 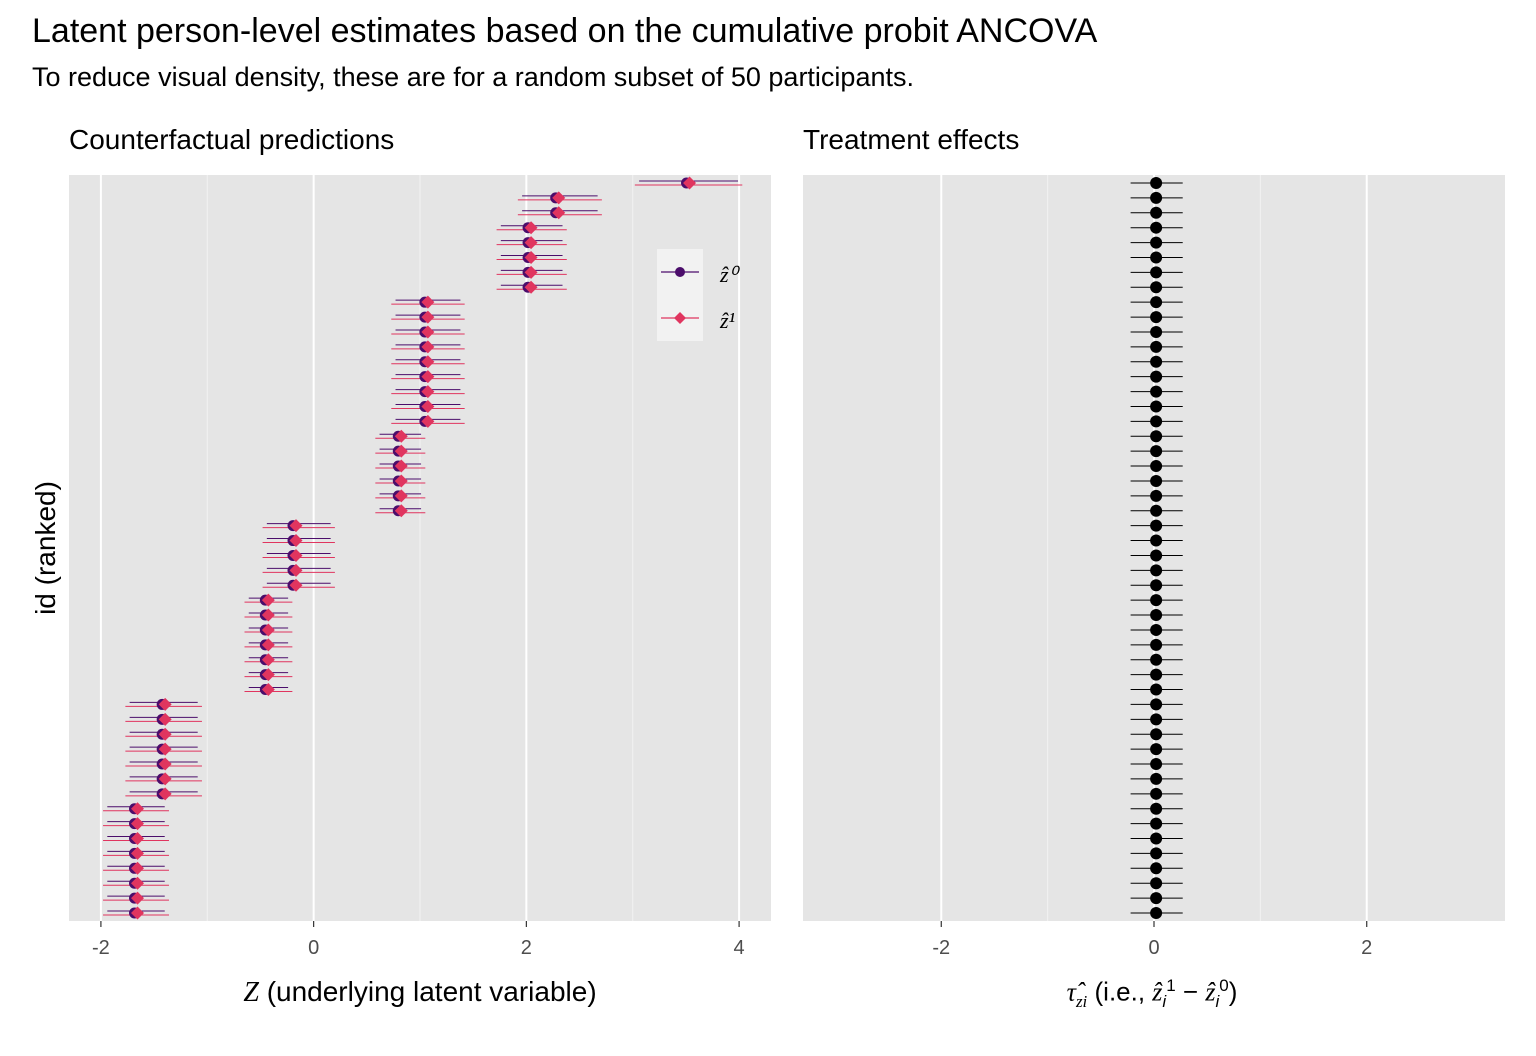 I want to click on legend-z0-point, so click(x=680, y=272).